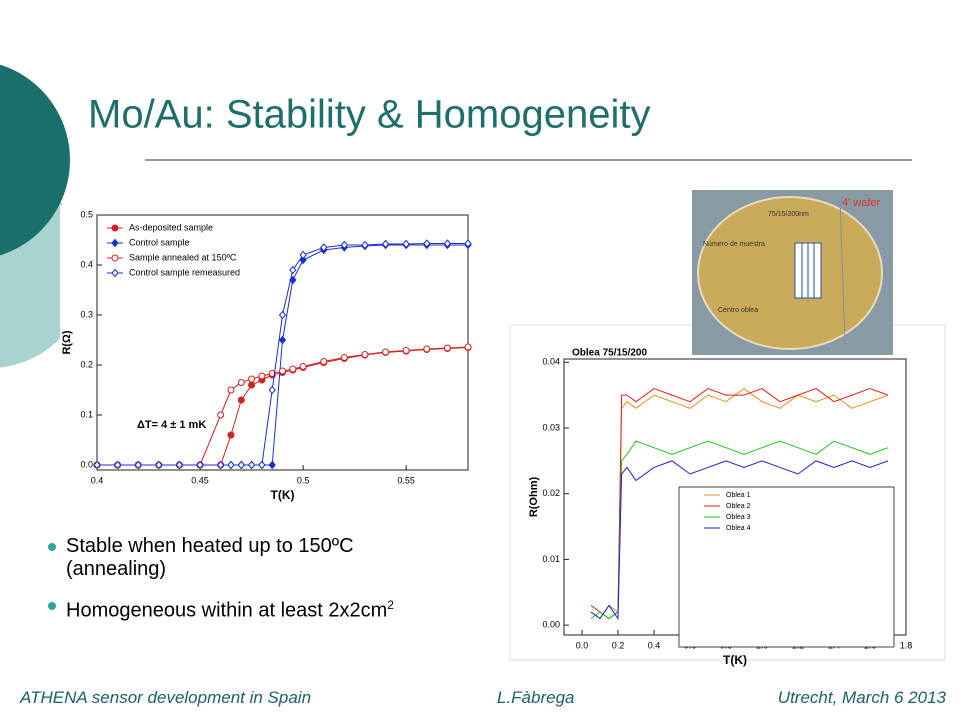 This screenshot has width=960, height=720. Describe the element at coordinates (86, 314) in the screenshot. I see `y-tick-label: 0.3` at that location.